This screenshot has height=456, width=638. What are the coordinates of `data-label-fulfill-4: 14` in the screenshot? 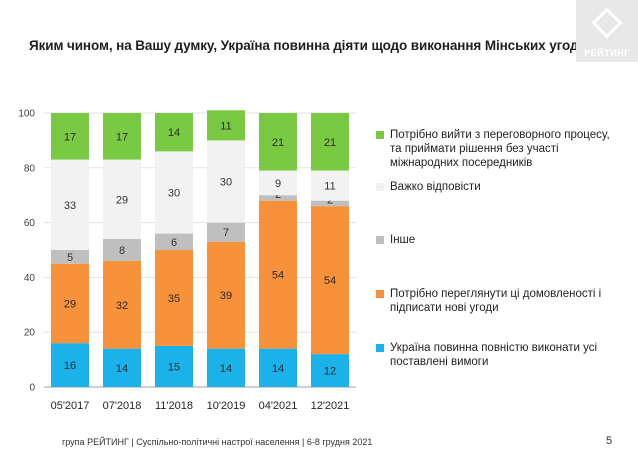 It's located at (278, 369).